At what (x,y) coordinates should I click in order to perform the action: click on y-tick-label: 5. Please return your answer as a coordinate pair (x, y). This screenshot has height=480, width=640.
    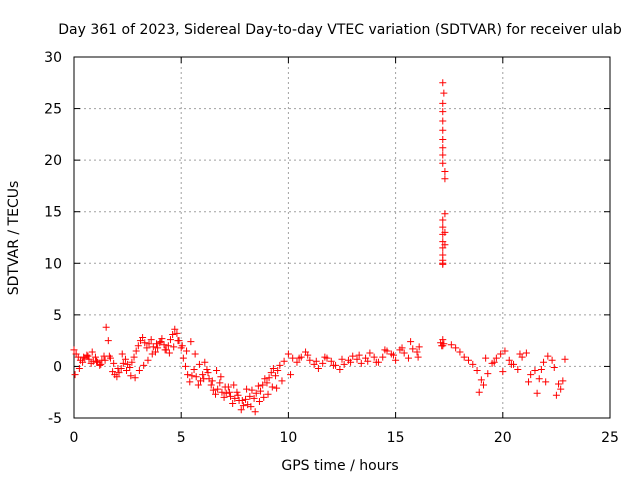
    Looking at the image, I should click on (57, 316).